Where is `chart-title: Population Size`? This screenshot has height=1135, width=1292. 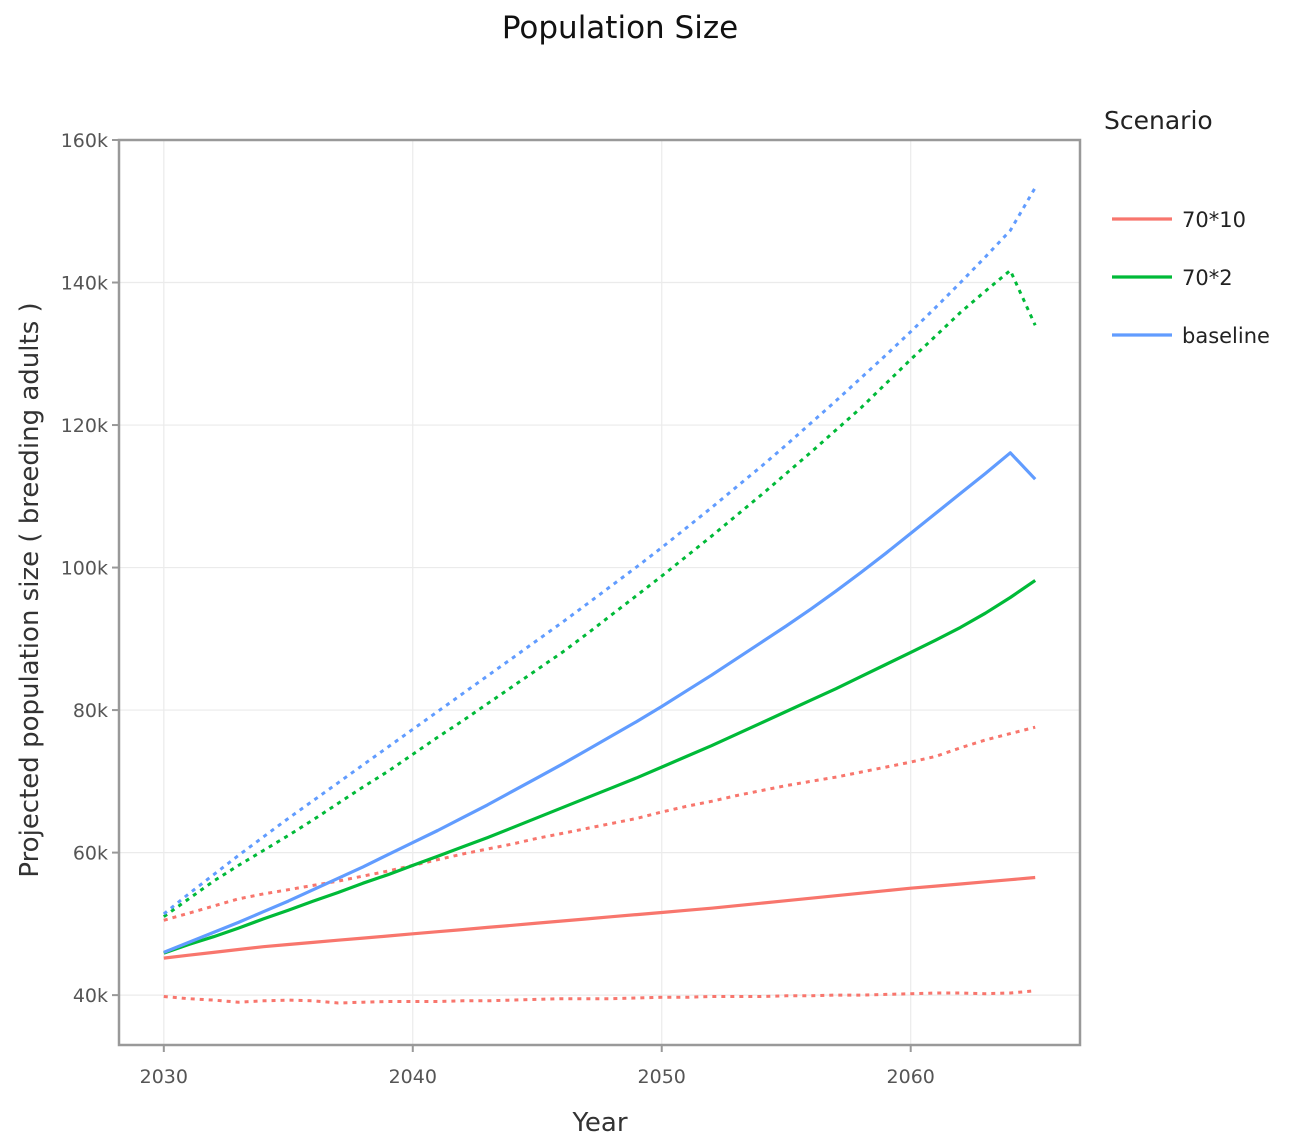
chart-title: Population Size is located at coordinates (620, 28).